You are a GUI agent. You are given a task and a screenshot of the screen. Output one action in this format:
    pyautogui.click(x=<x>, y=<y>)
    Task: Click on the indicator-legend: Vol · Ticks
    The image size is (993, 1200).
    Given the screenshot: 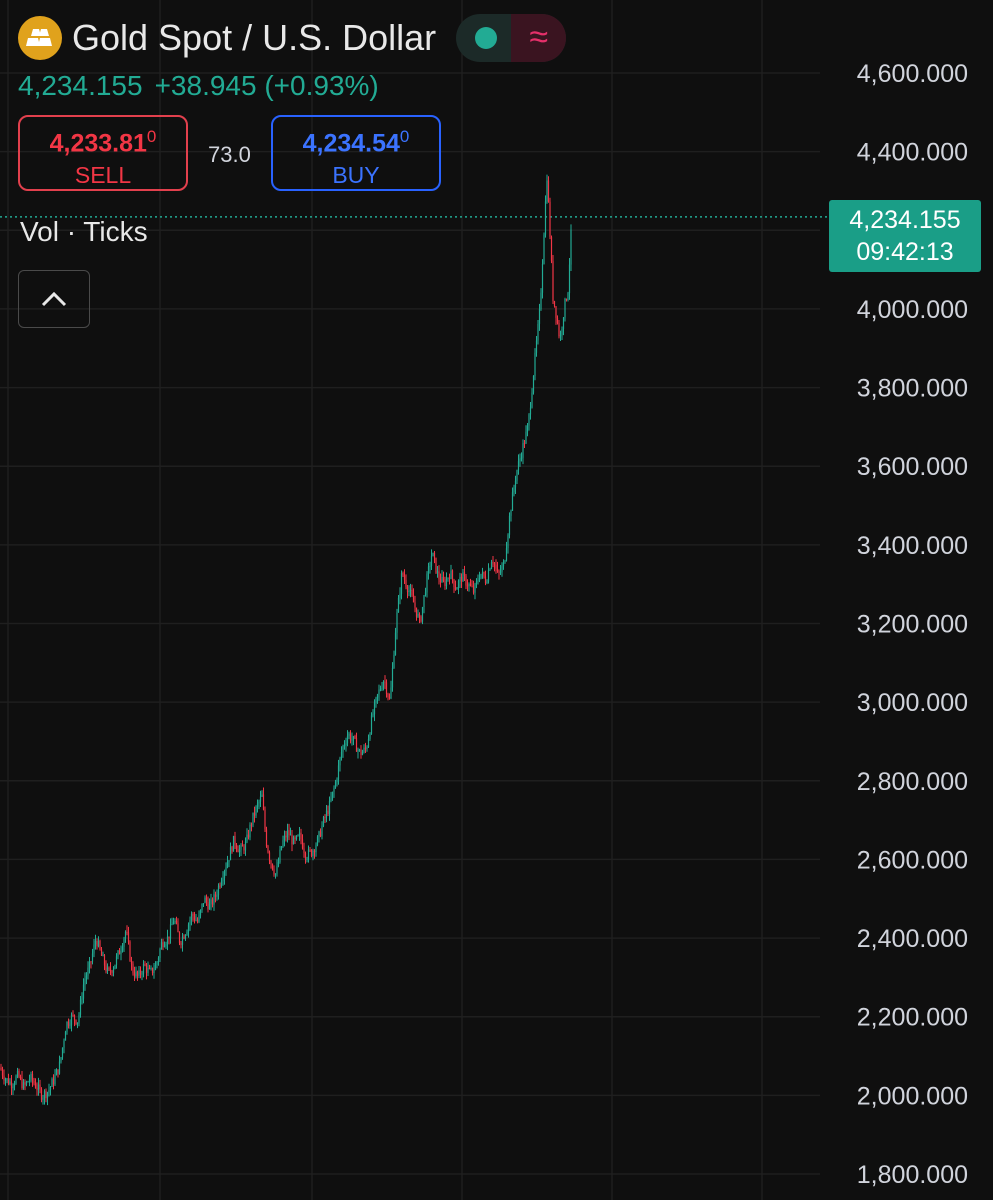 What is the action you would take?
    pyautogui.click(x=84, y=231)
    